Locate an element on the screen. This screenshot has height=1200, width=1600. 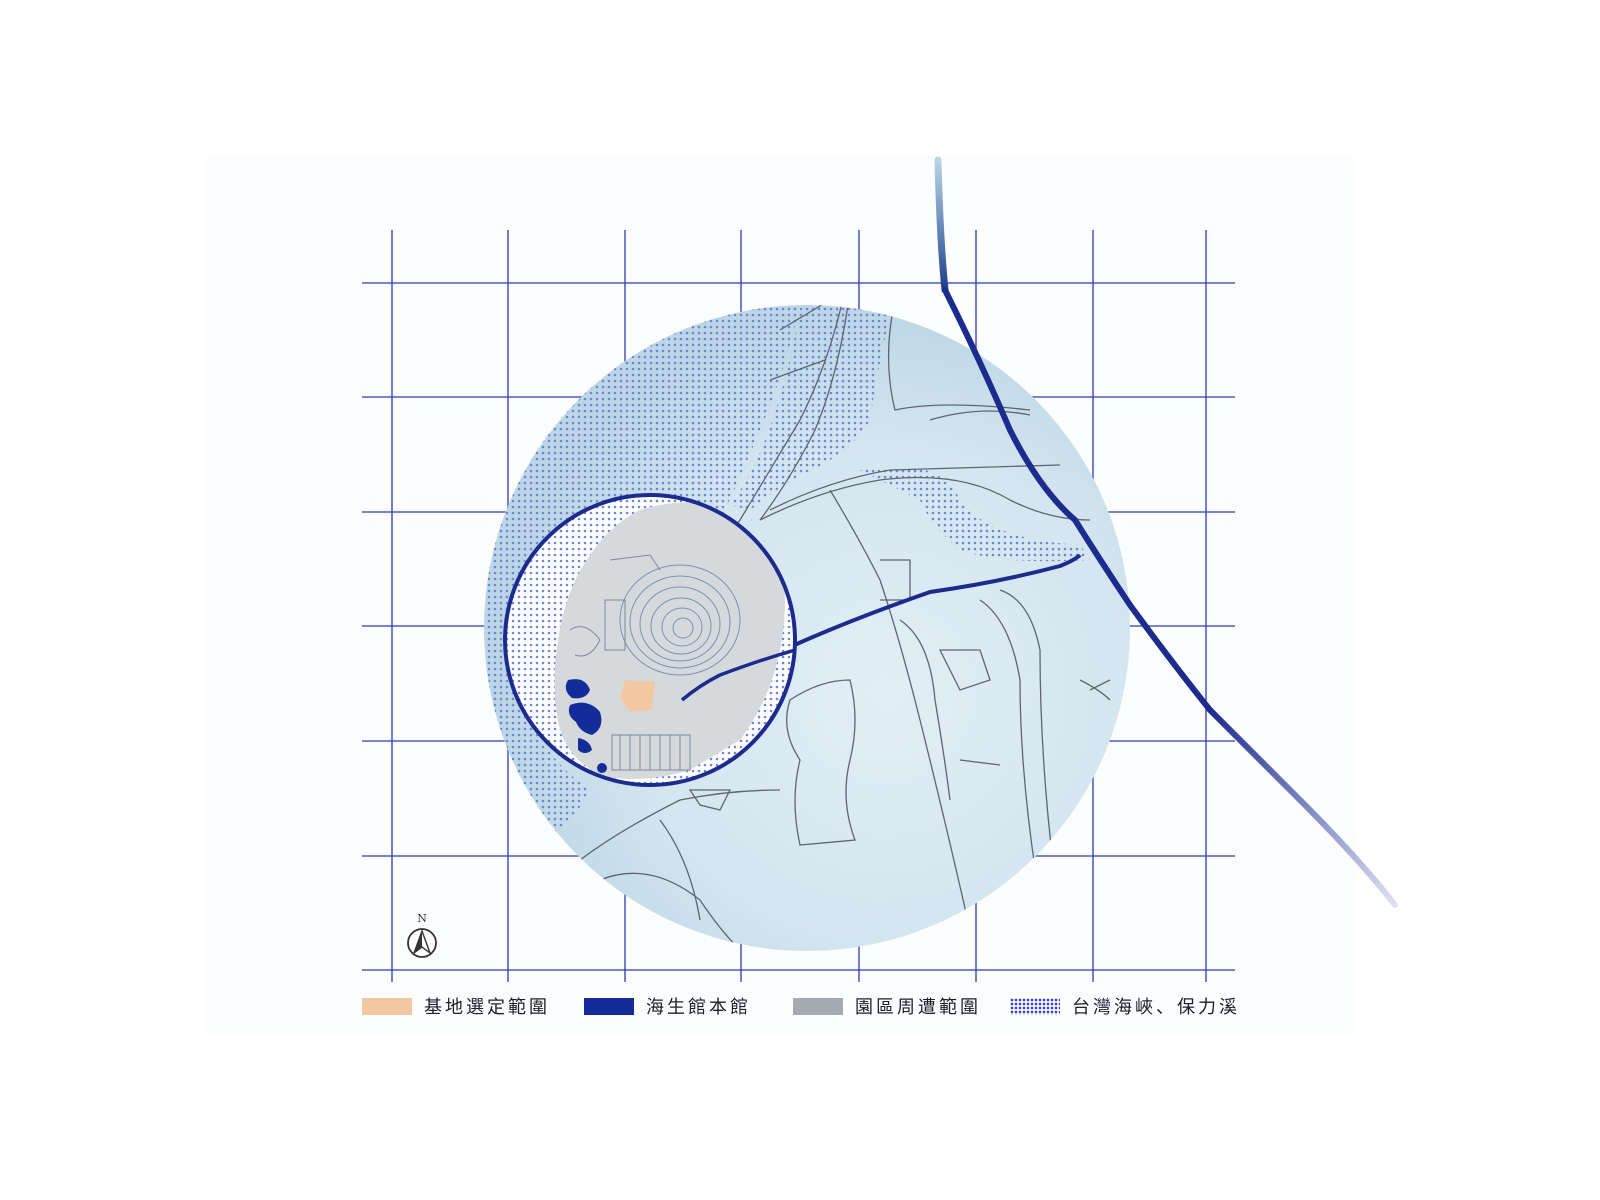
legend-site: 基地選定範圍 is located at coordinates (456, 1006).